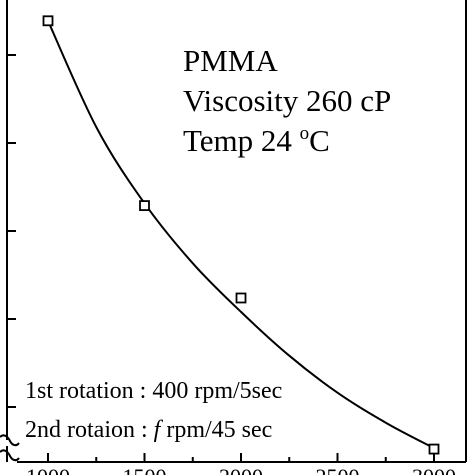  Describe the element at coordinates (153, 391) in the screenshot. I see `rotation1-label: 1st rotation : 400 rpm/5sec` at that location.